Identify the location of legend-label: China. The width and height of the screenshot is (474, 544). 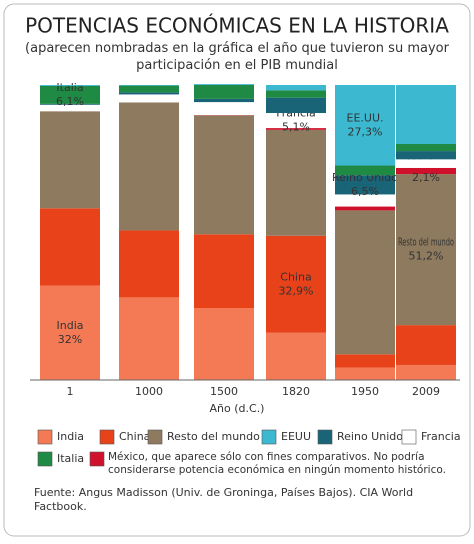
(134, 436).